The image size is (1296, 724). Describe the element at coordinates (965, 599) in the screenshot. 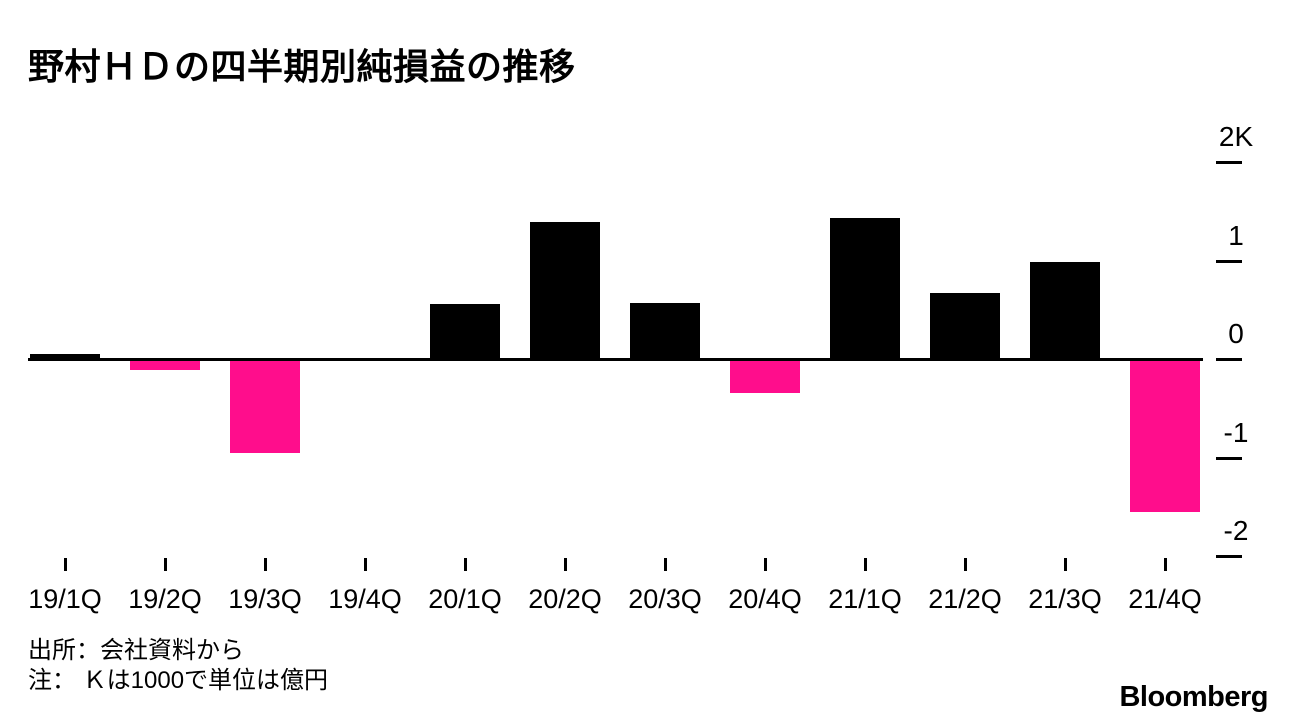

I see `x-axis-label: 21/2Q` at that location.